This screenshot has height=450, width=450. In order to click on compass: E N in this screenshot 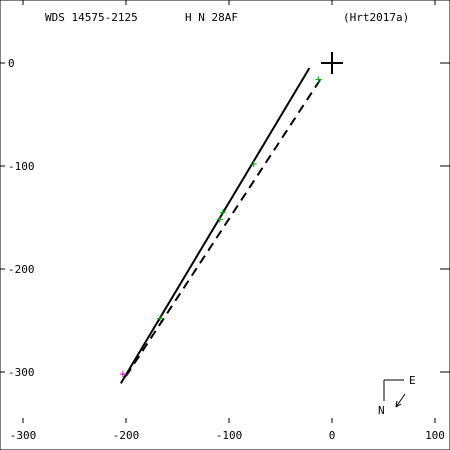, I will do `click(397, 395)`.